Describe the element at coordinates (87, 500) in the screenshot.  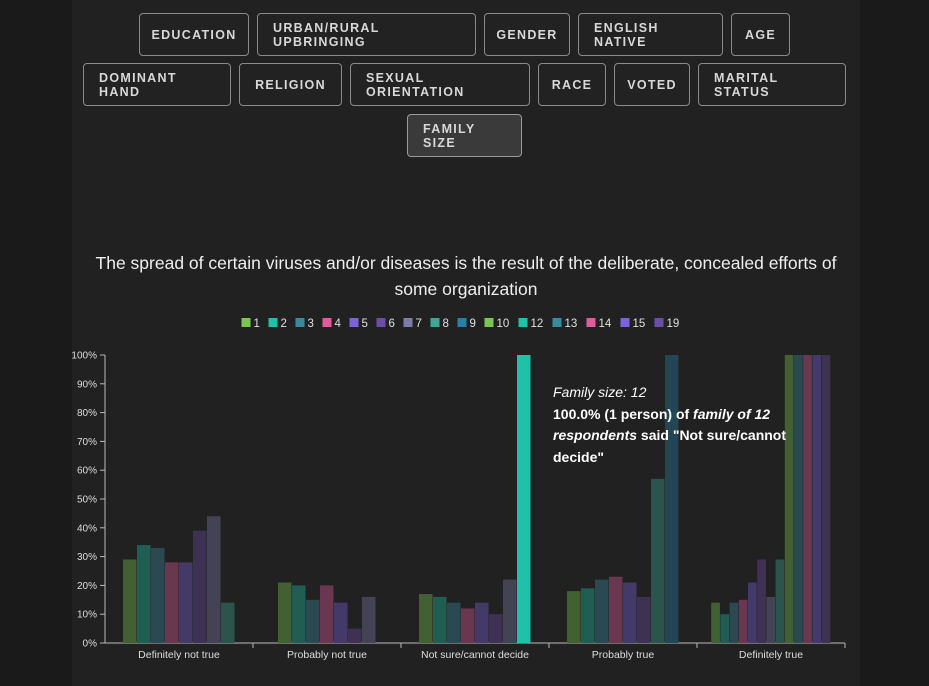
I see `y-tick-label: 50%` at that location.